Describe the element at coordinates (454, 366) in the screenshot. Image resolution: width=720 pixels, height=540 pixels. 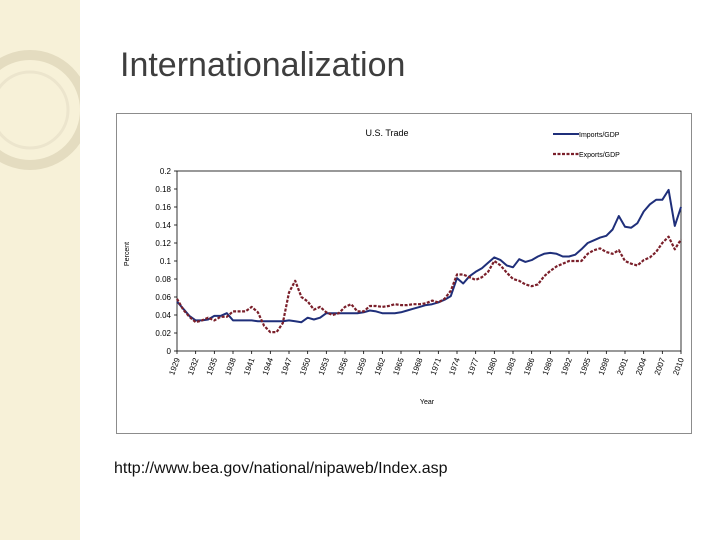
I see `x-tick-label: 1974` at that location.